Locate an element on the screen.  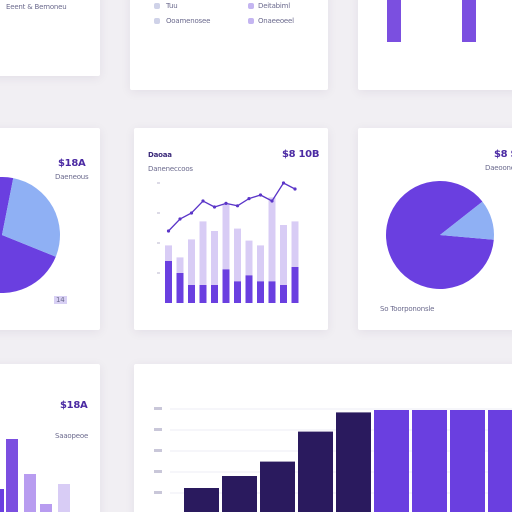
legend-item-2: Ooamenosee is located at coordinates (188, 21).